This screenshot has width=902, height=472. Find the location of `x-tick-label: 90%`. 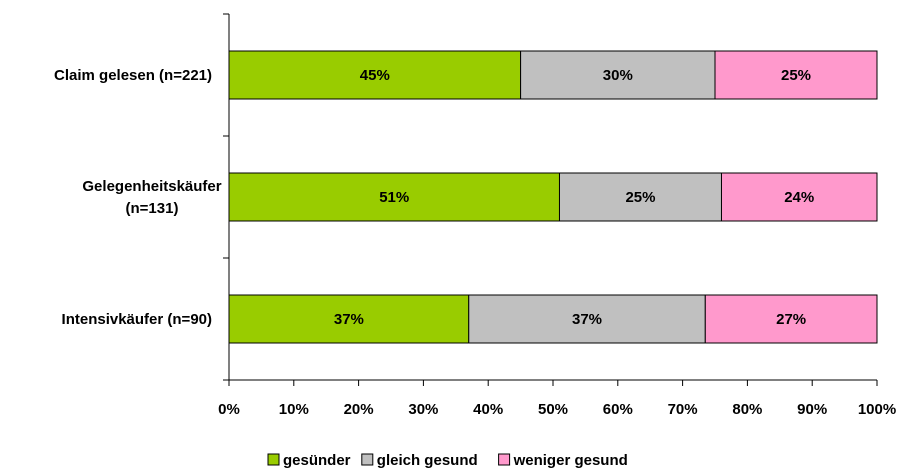

x-tick-label: 90% is located at coordinates (812, 409).